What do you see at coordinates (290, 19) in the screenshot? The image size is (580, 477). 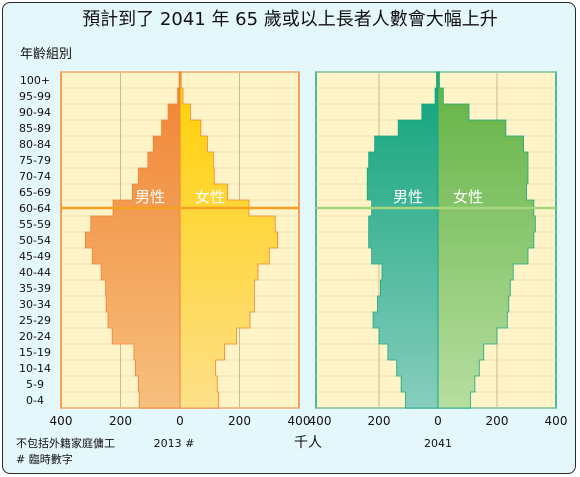 I see `chart-title: 預計到了 2041 年 65 歲或以上長者人數會大幅上升` at bounding box center [290, 19].